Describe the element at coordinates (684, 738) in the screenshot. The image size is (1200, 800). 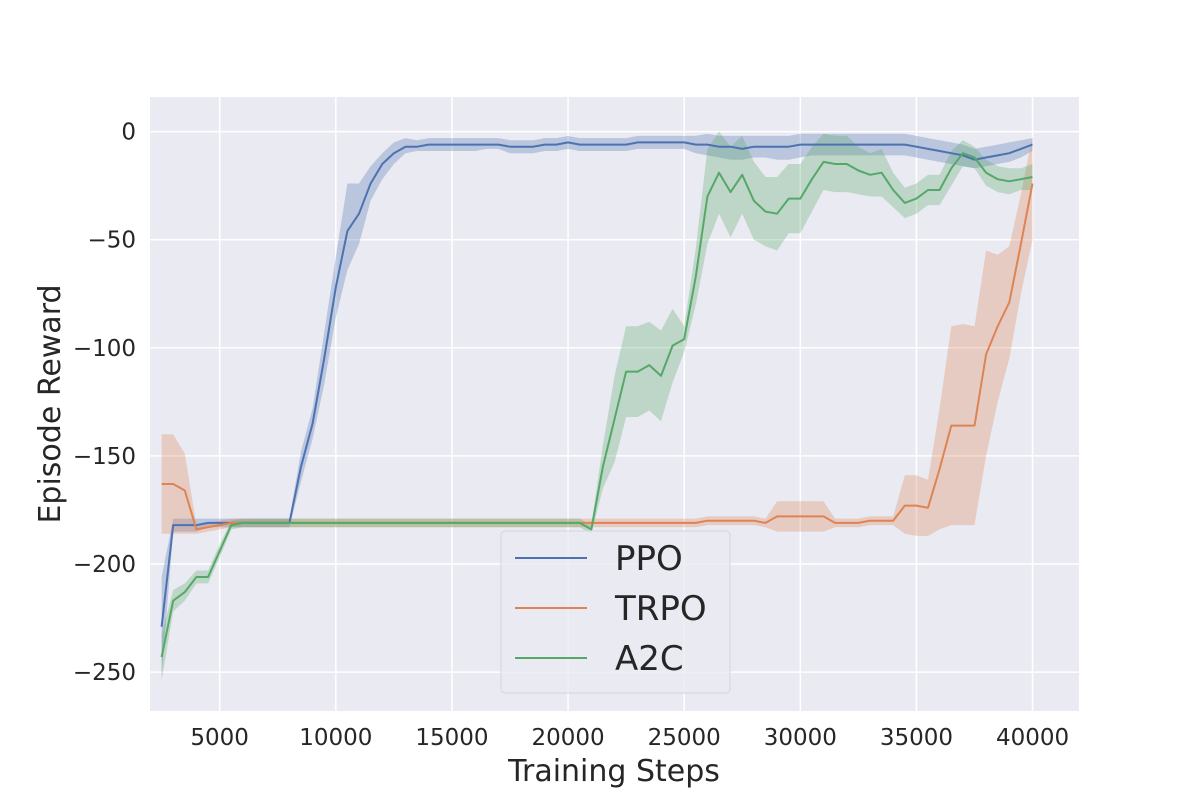
I see `x-tick-label: 25000` at that location.